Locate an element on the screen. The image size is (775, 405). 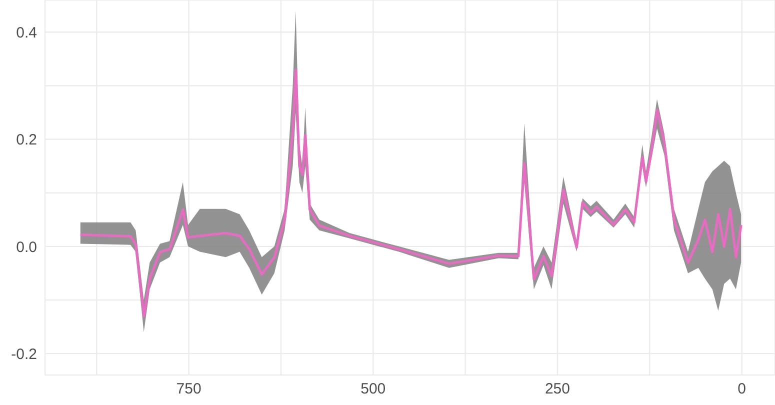
x-tick-label: 0 is located at coordinates (742, 389).